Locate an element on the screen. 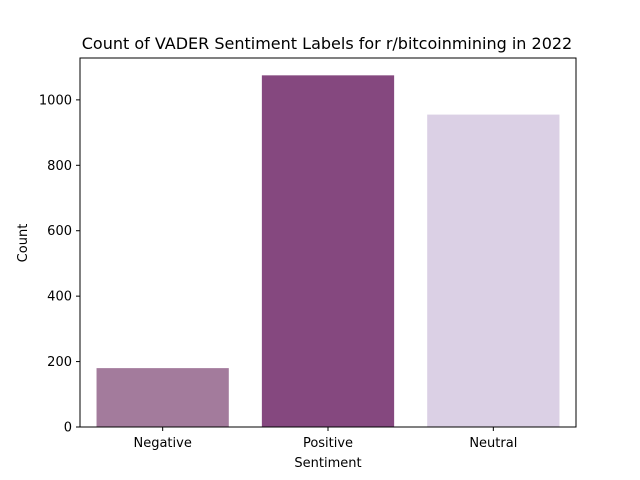 The image size is (640, 480). y-tick-label: 600 is located at coordinates (59, 231).